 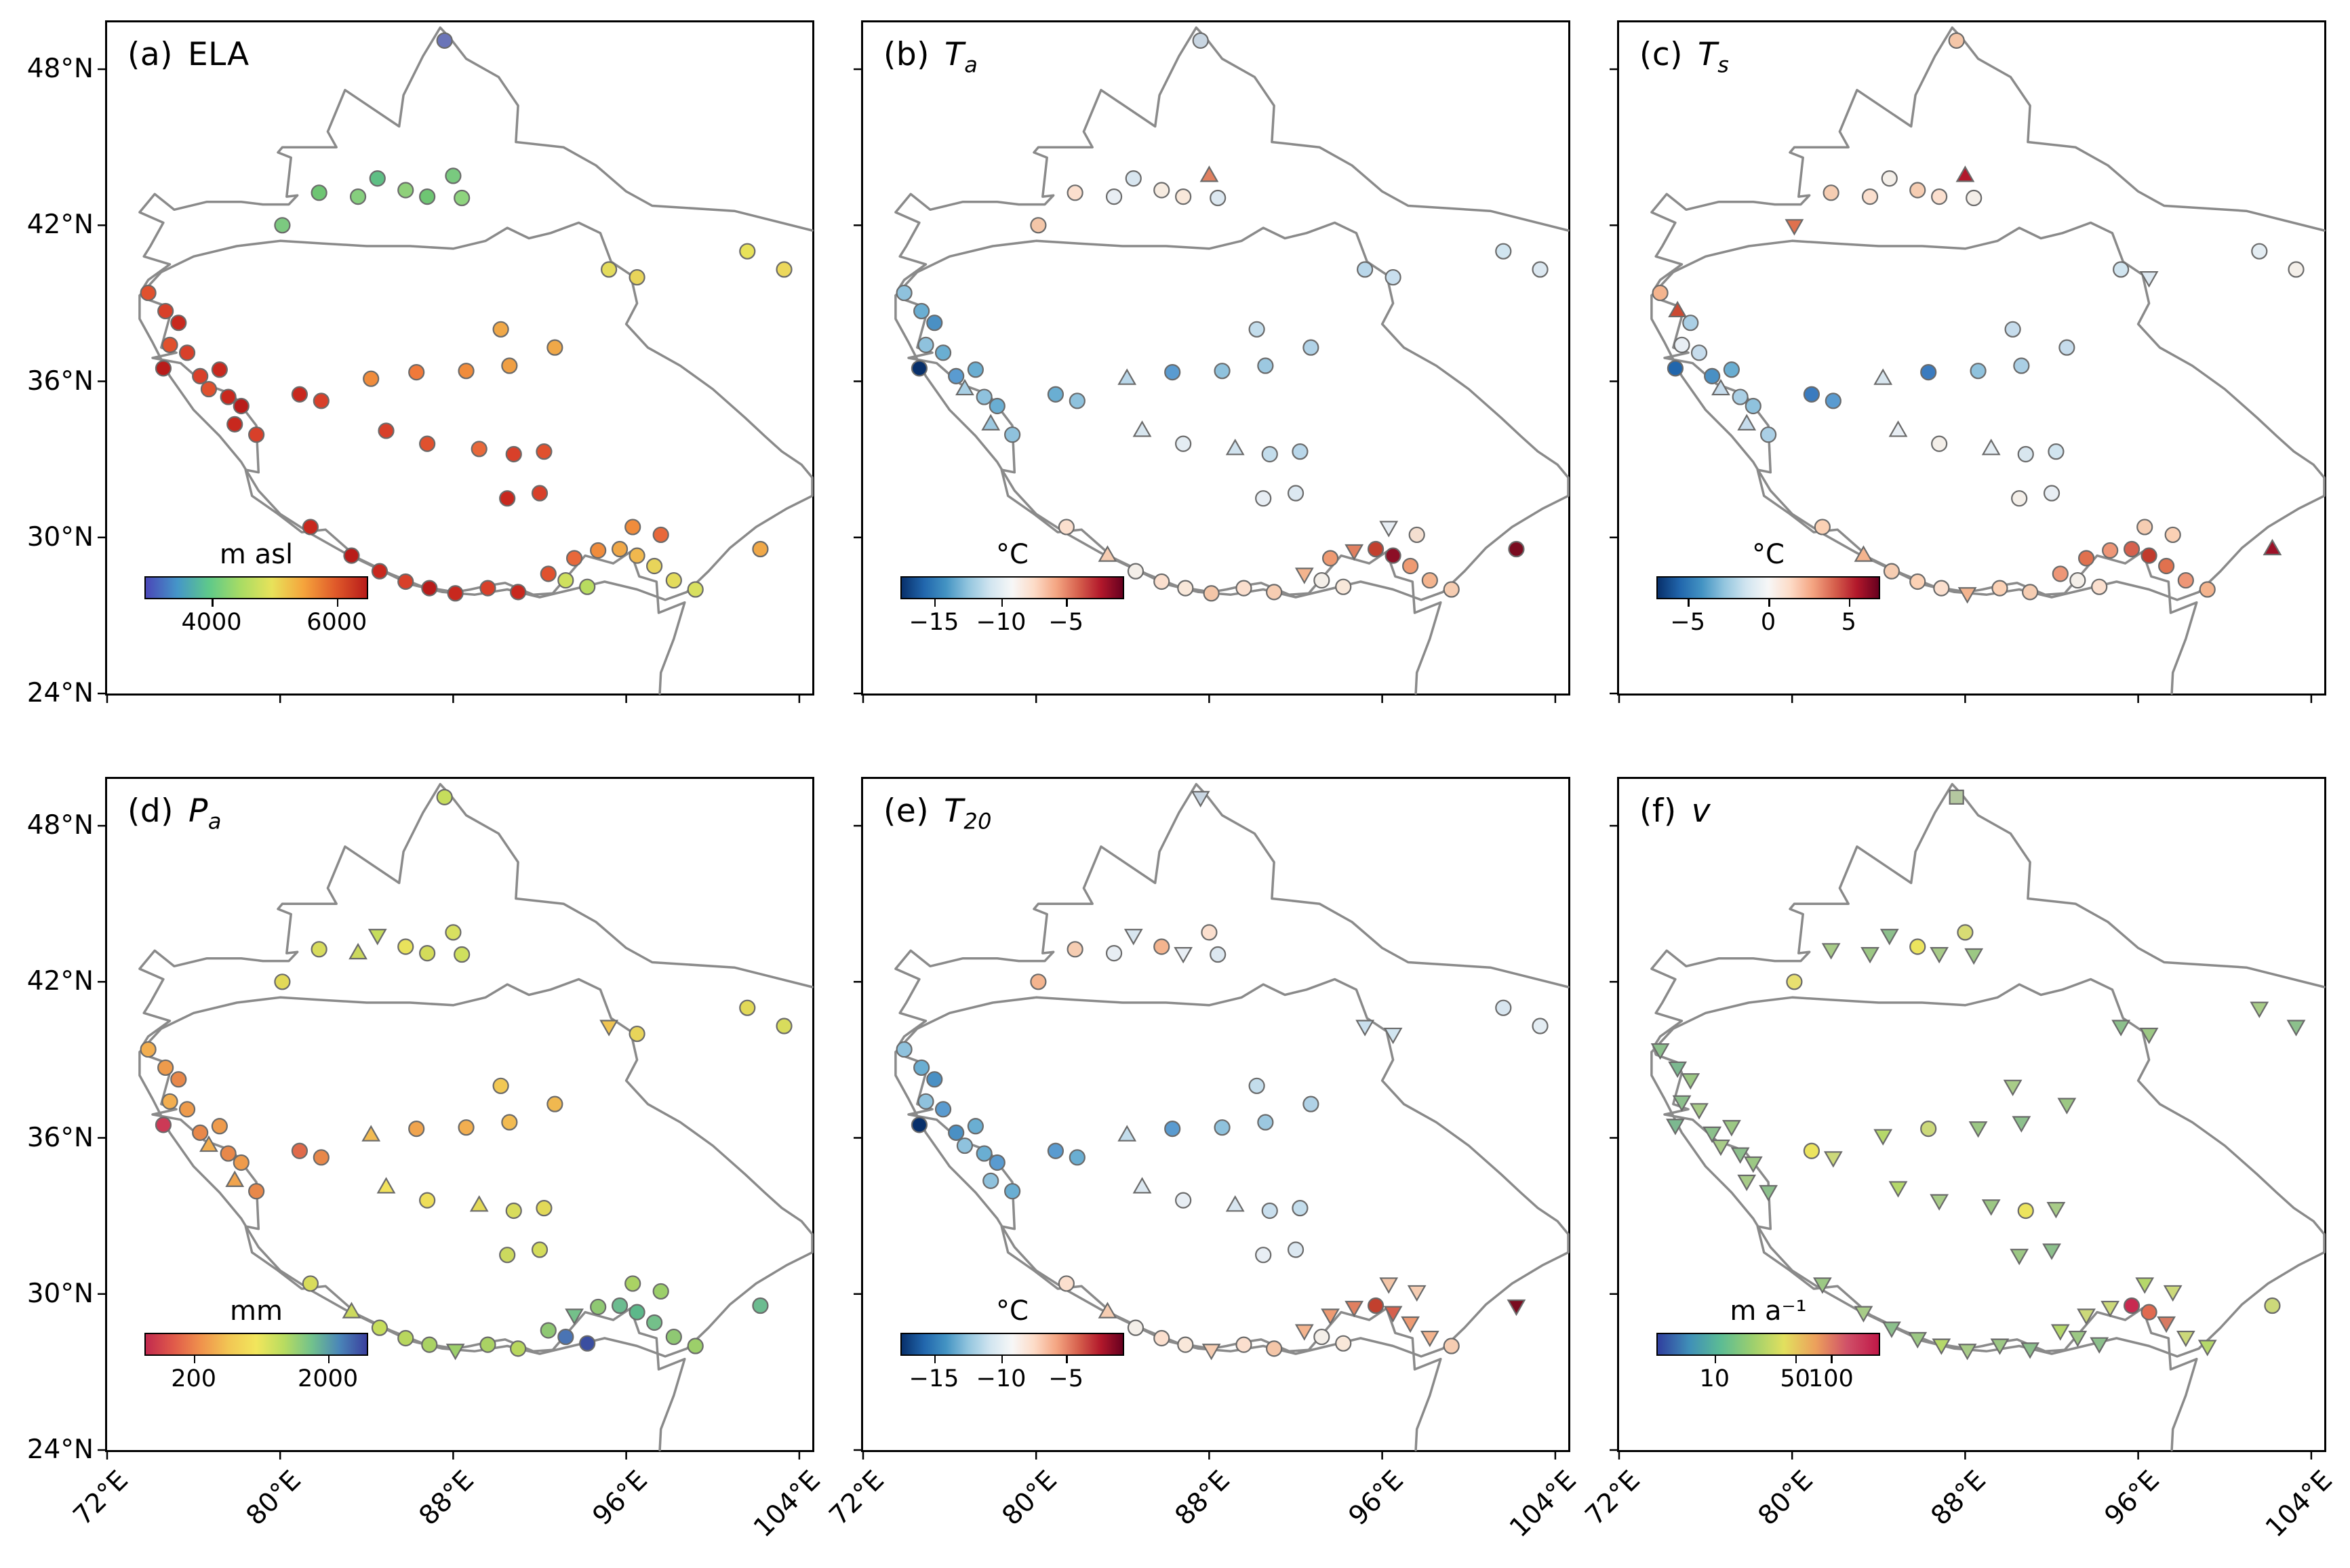 What do you see at coordinates (1786, 1499) in the screenshot?
I see `x-axis-label: 80°E` at bounding box center [1786, 1499].